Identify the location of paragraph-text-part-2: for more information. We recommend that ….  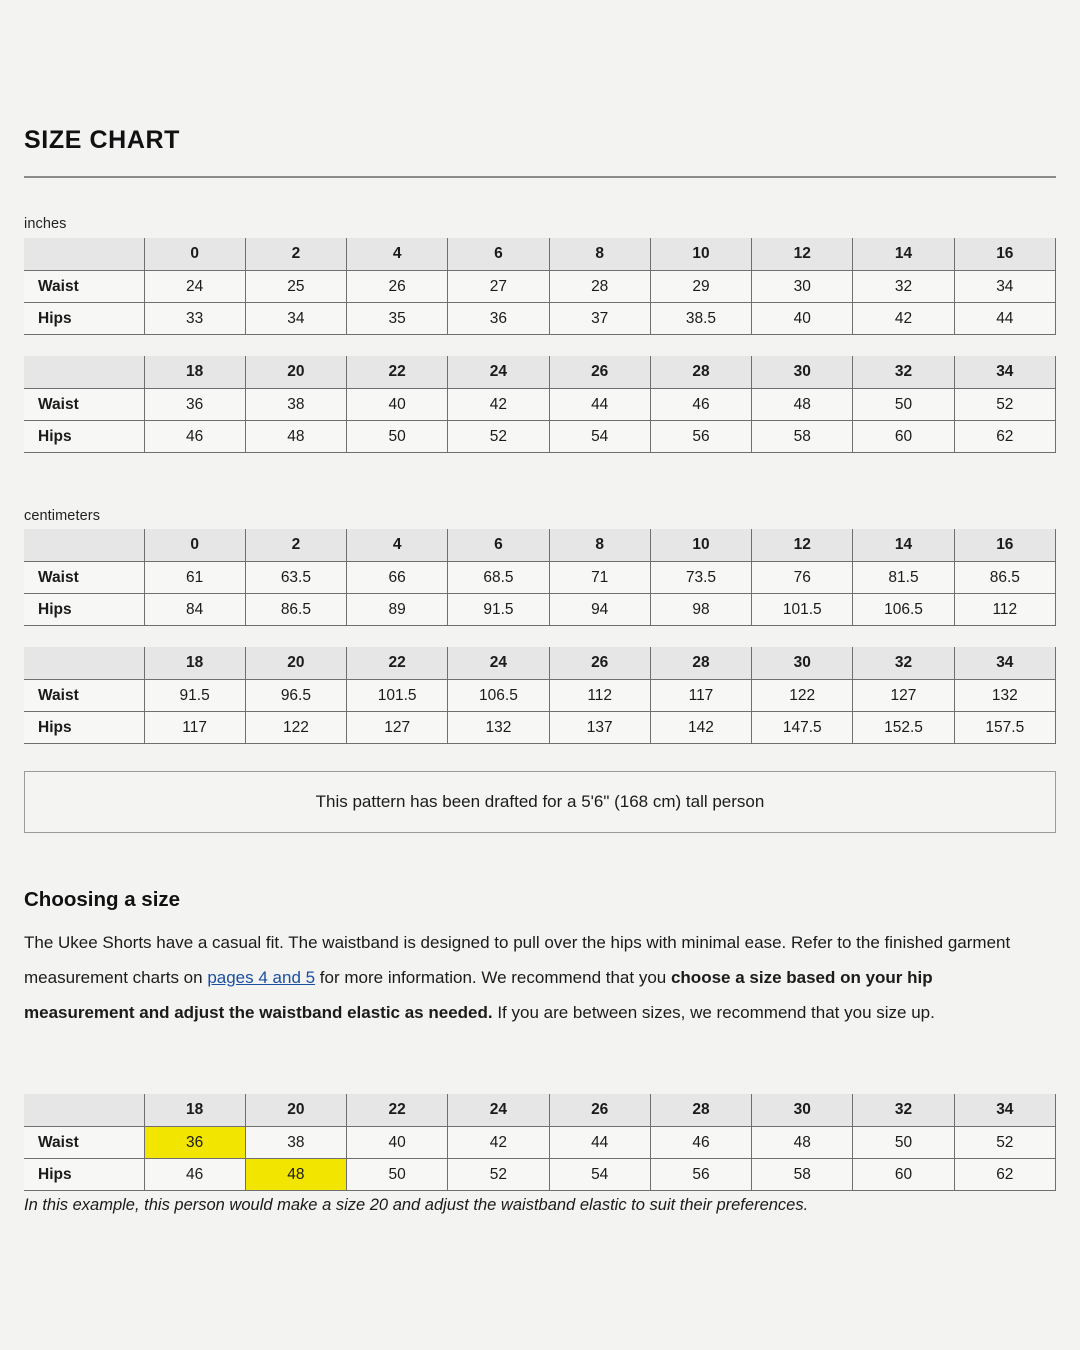
(493, 977).